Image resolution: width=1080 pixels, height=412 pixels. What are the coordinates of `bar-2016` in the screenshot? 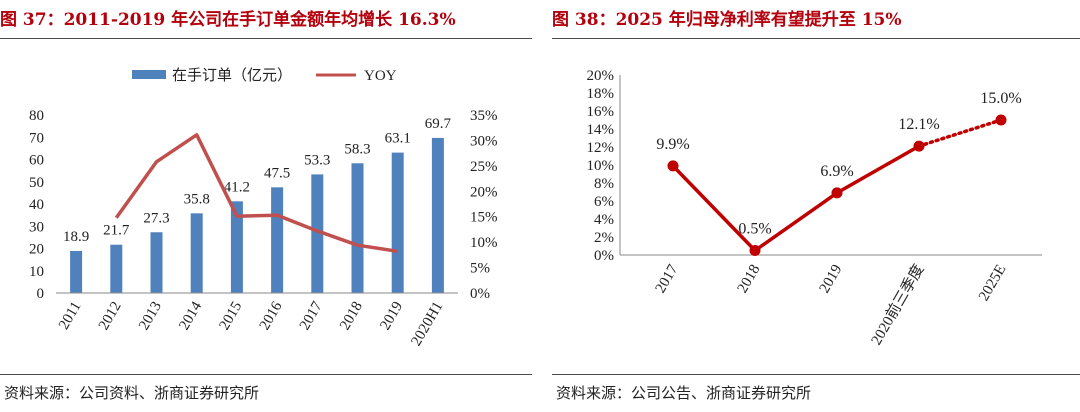 It's located at (277, 240).